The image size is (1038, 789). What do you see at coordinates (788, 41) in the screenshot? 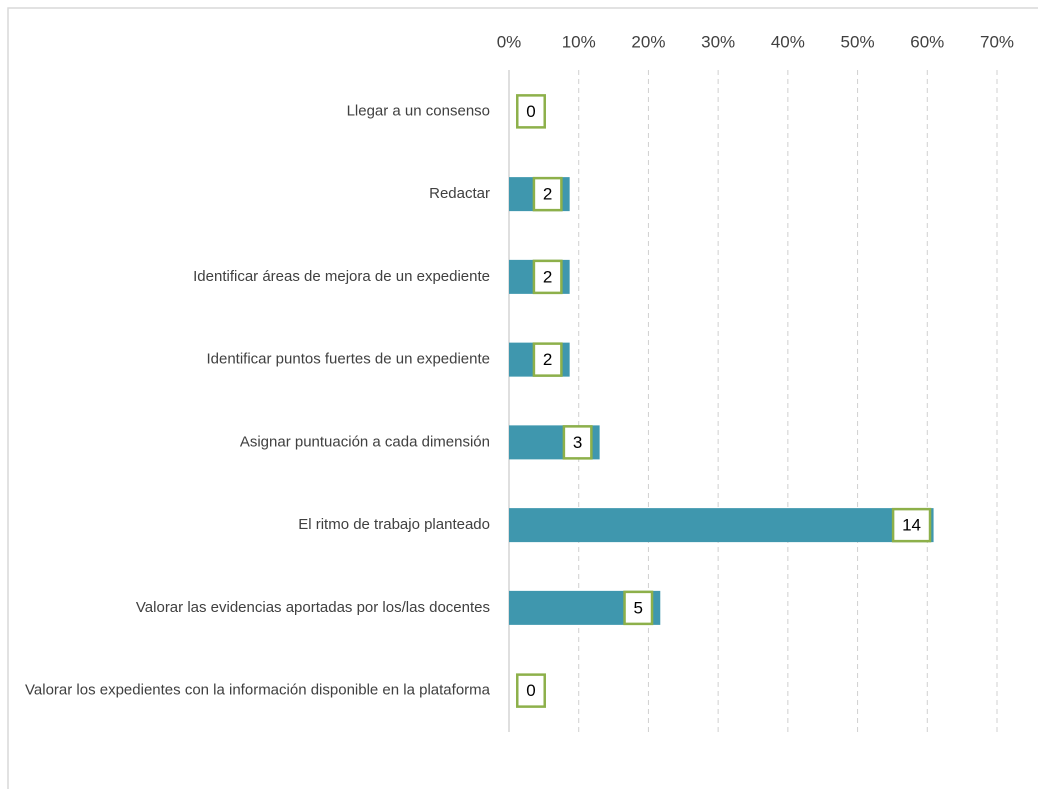
I see `x-tick-label: 40%` at bounding box center [788, 41].